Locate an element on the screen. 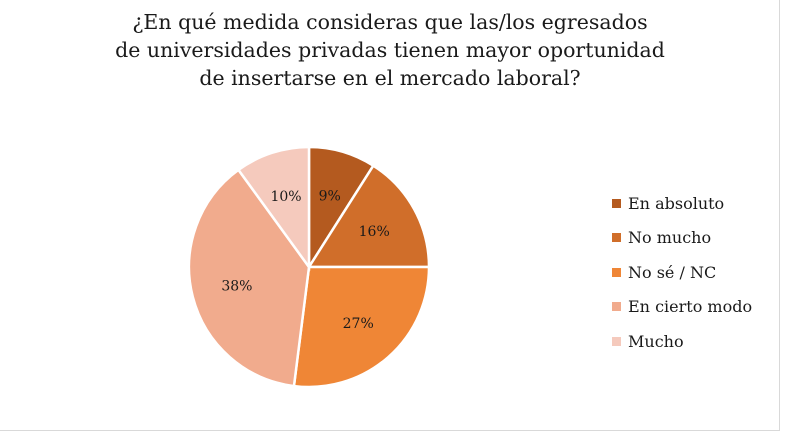 Image resolution: width=792 pixels, height=433 pixels. data-label-3: 38% is located at coordinates (236, 287).